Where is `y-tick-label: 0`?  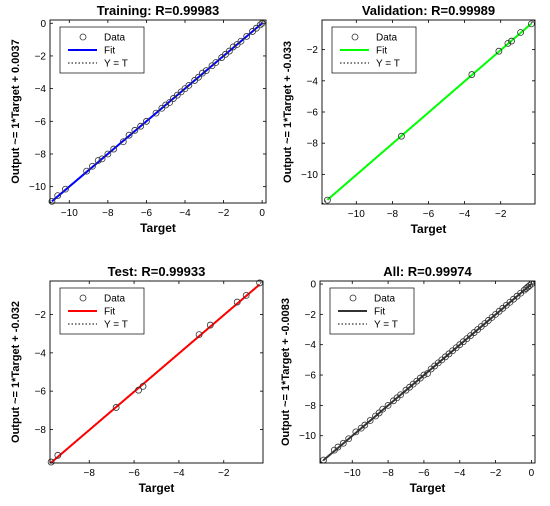
y-tick-label: 0 is located at coordinates (313, 285).